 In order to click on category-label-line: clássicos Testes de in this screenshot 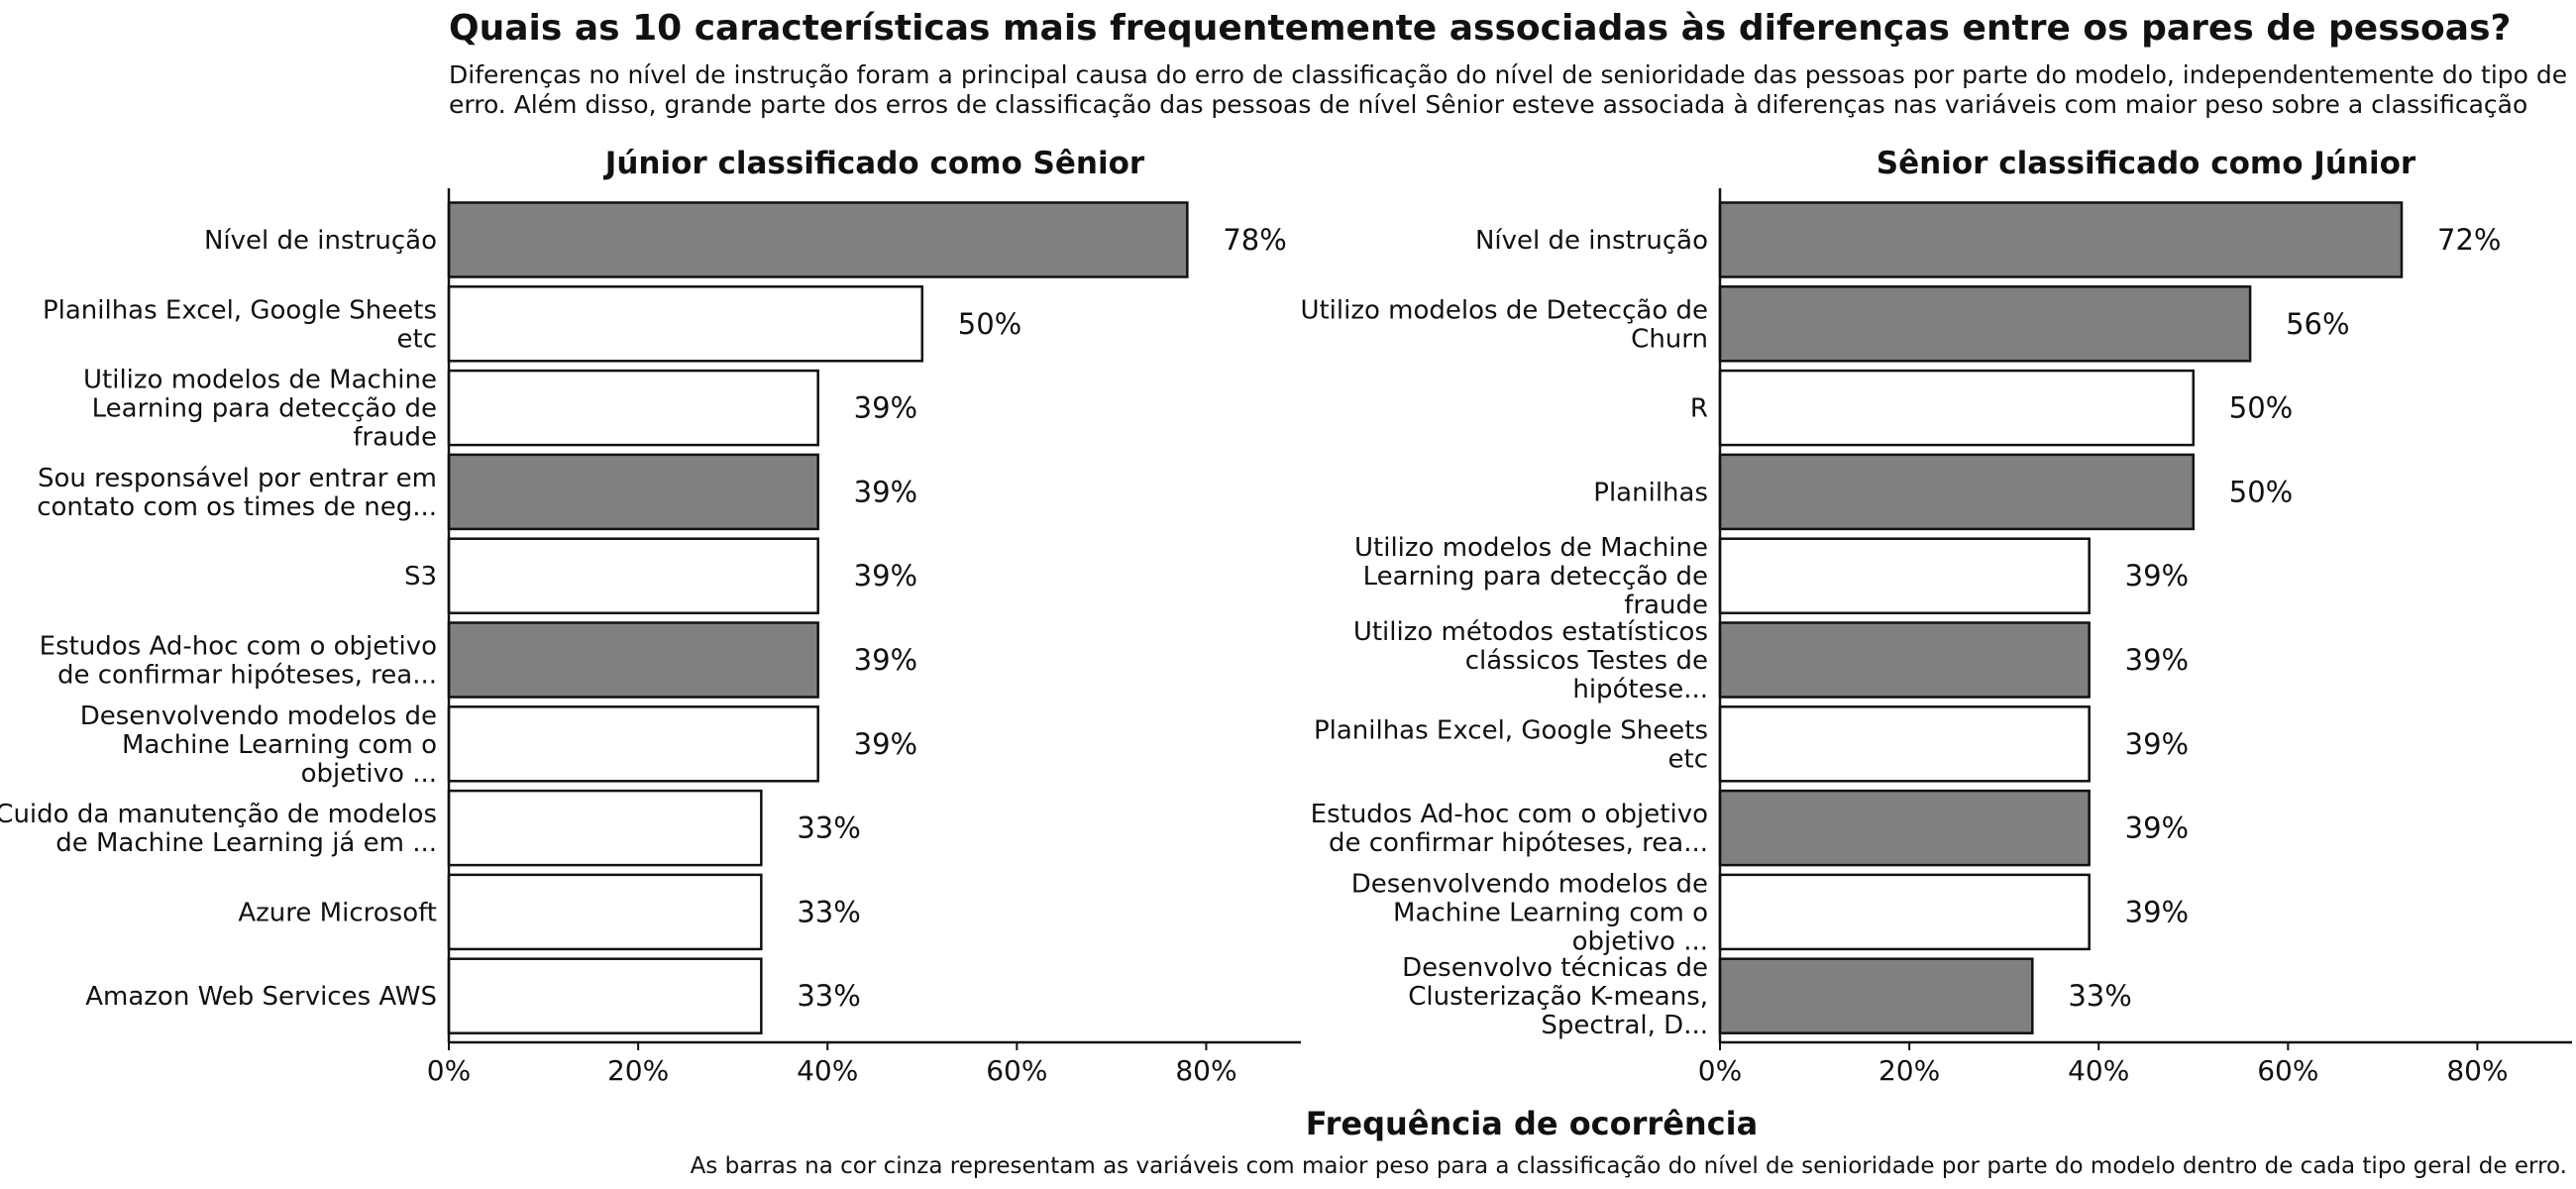, I will do `click(1586, 661)`.